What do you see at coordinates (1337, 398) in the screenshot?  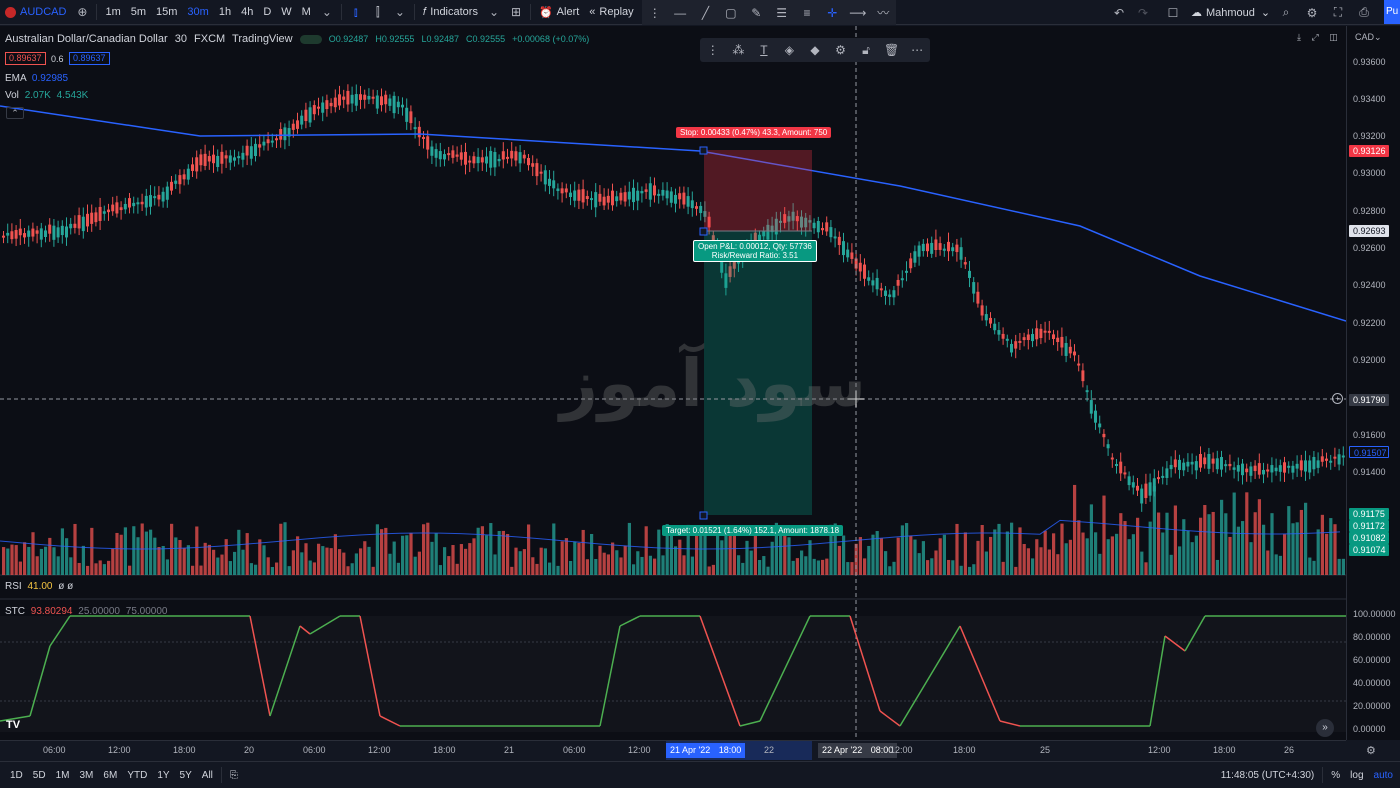 I see `add-alert-icon: +` at bounding box center [1337, 398].